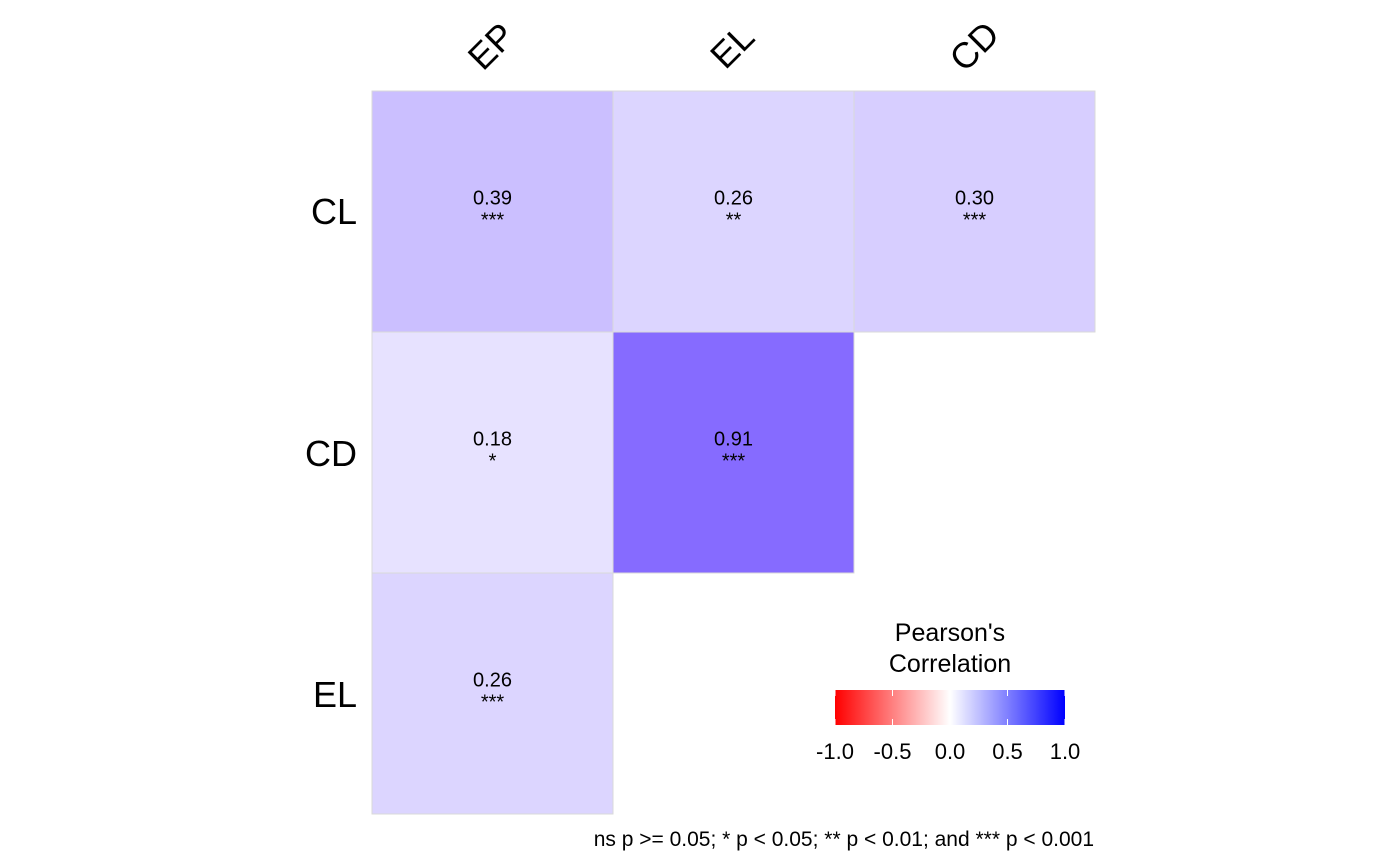  I want to click on legend-tick-label-1: 1.0, so click(1065, 751).